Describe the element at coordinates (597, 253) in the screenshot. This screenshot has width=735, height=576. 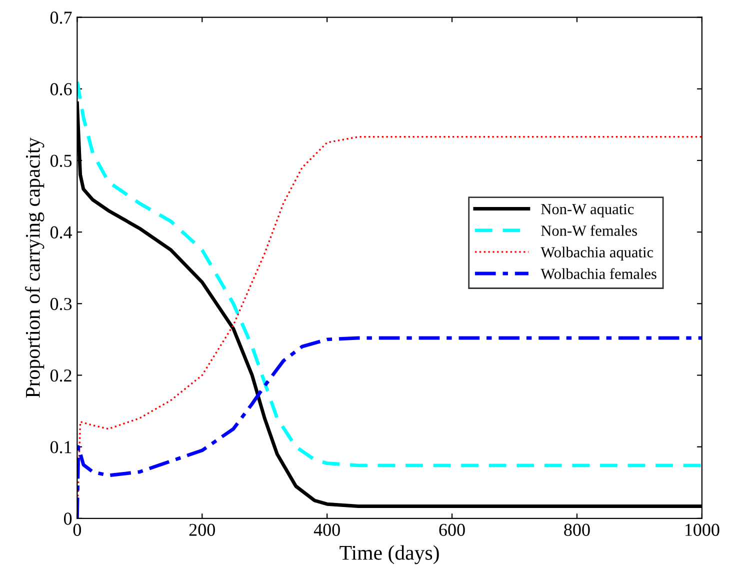
I see `legend-label: Wolbachia aquatic` at that location.